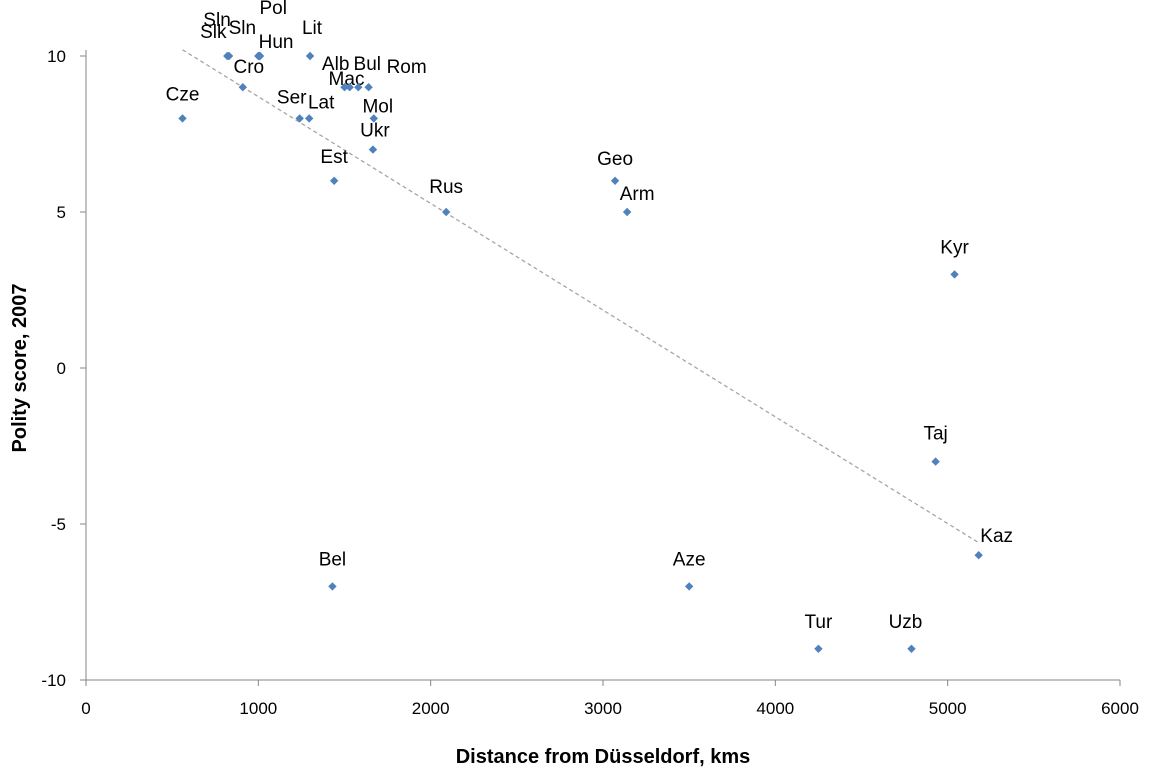 The height and width of the screenshot is (771, 1152). Describe the element at coordinates (334, 180) in the screenshot. I see `data-point-est` at that location.